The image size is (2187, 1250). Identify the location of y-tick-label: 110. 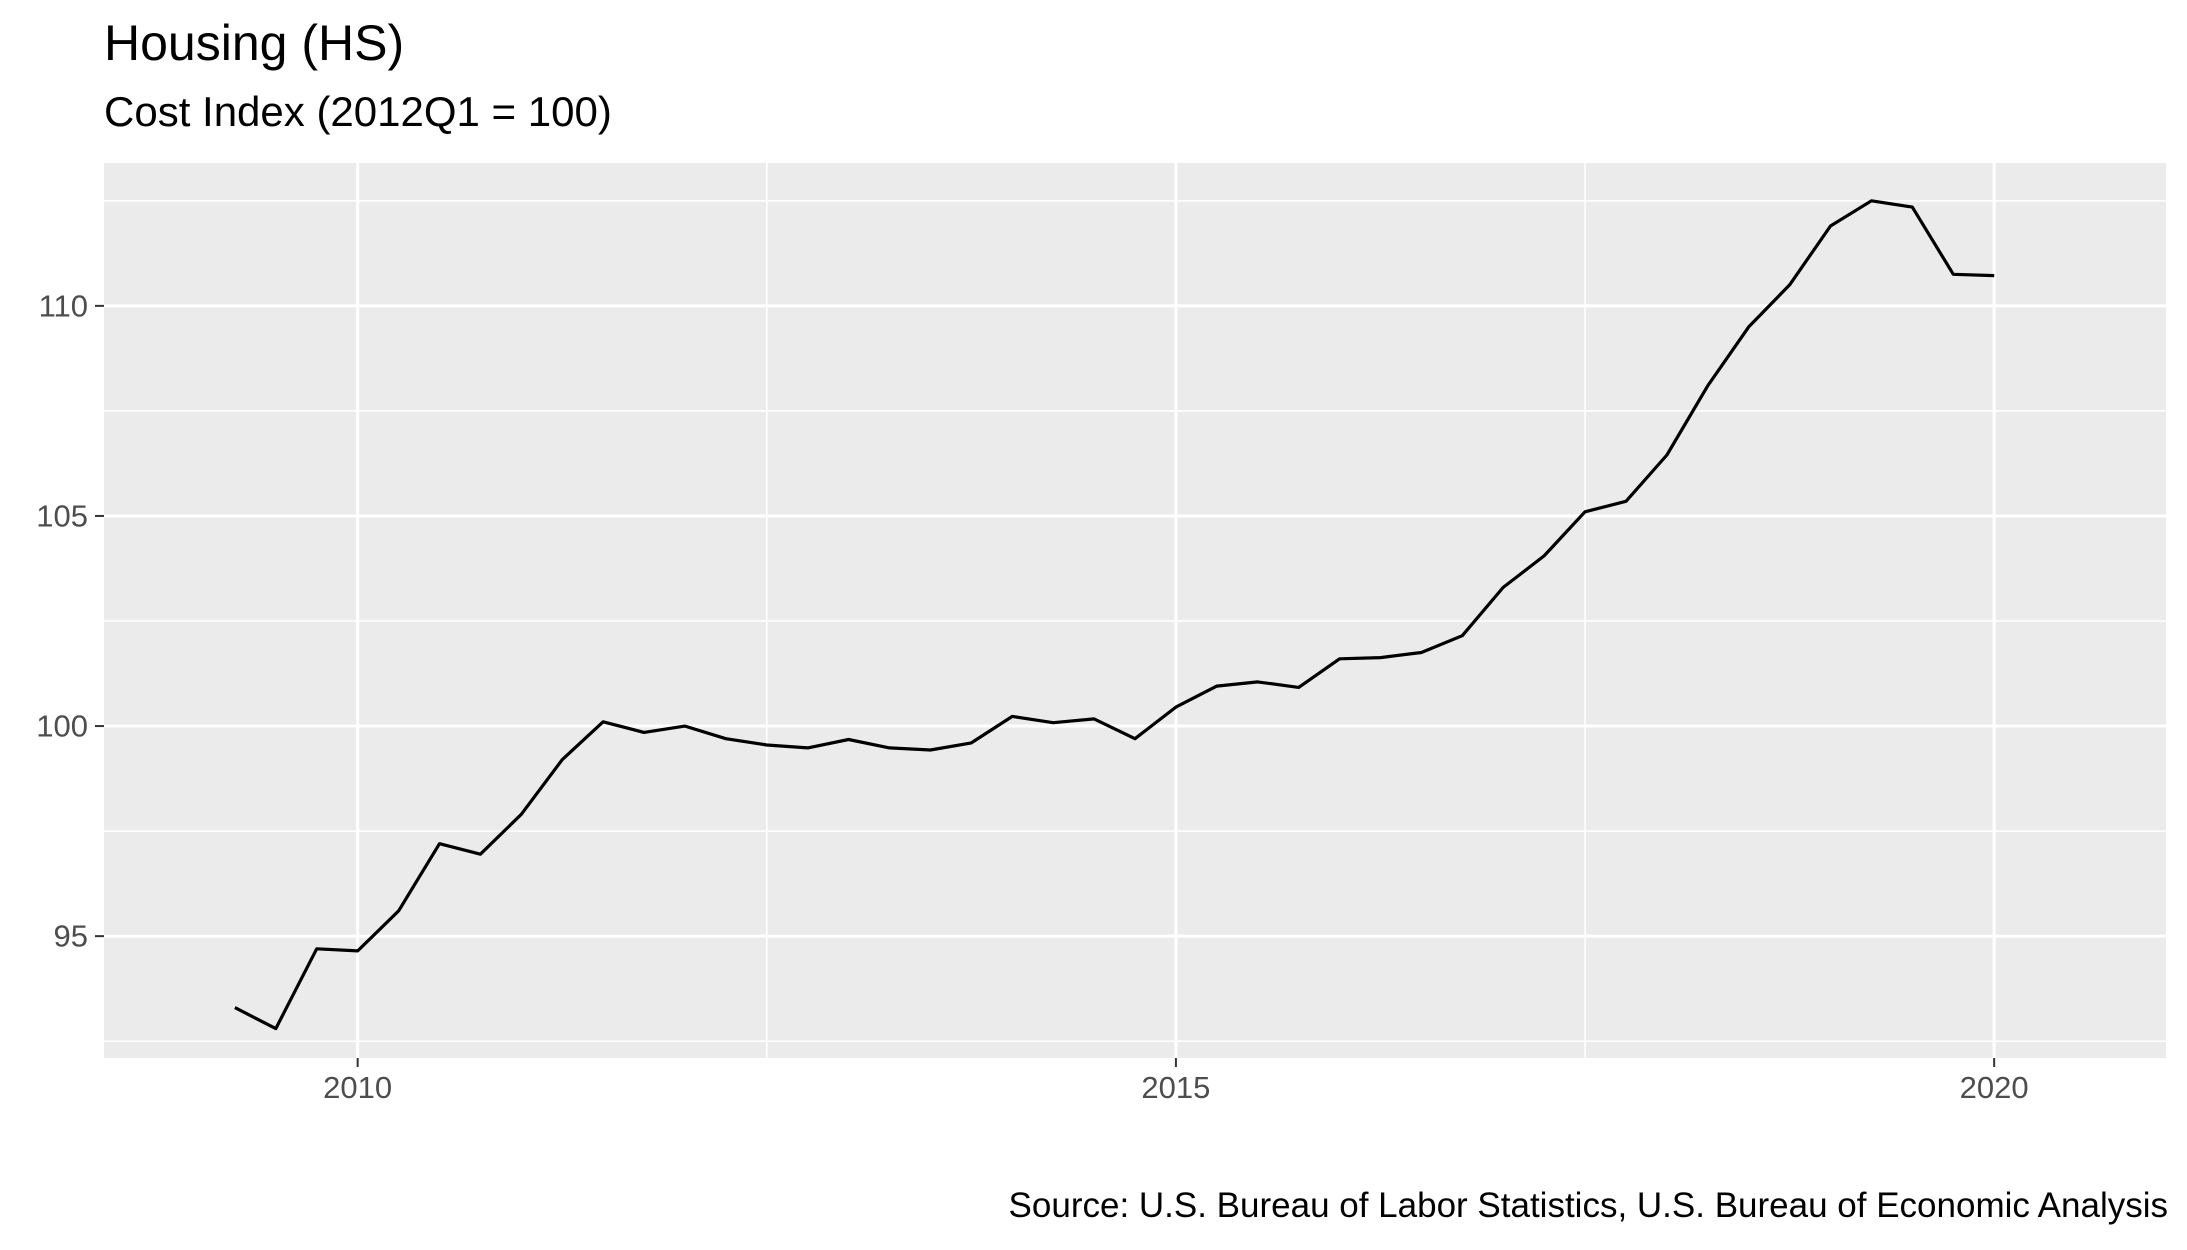
(63, 305).